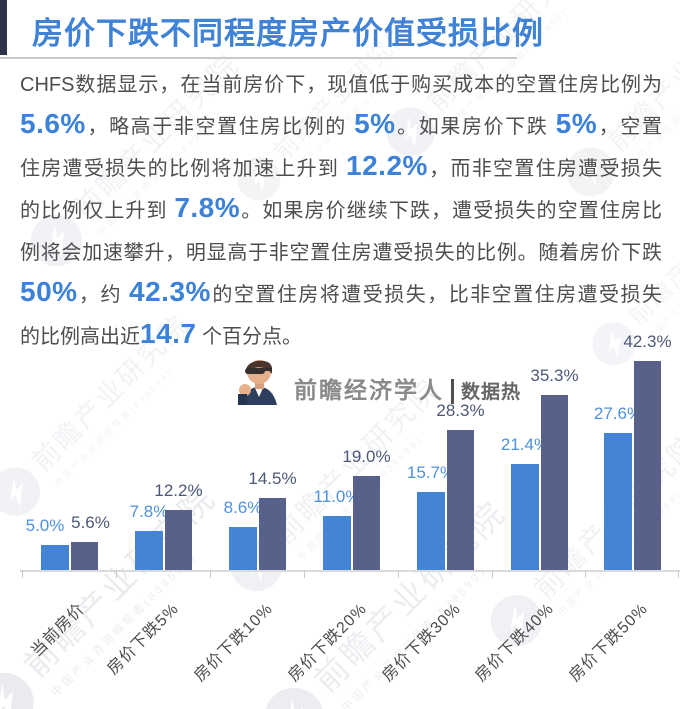  I want to click on highlighted-number: 14.7, so click(168, 333).